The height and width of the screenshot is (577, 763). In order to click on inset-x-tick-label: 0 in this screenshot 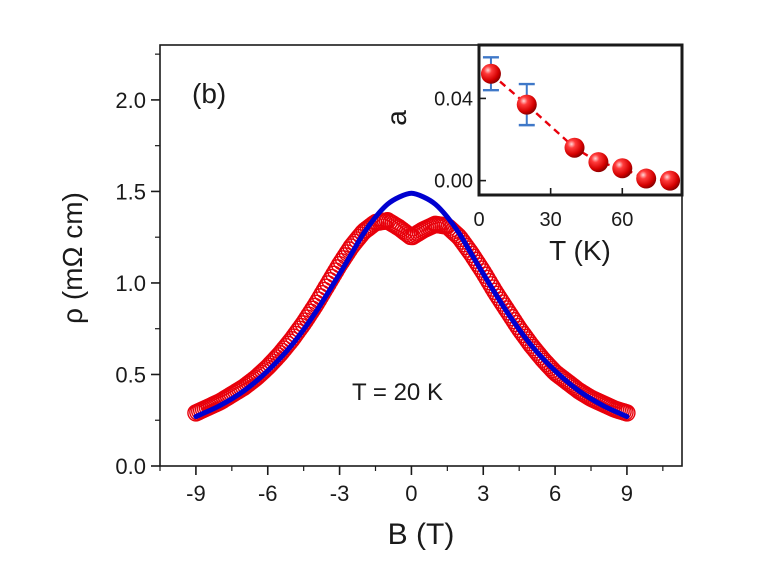, I will do `click(478, 220)`.